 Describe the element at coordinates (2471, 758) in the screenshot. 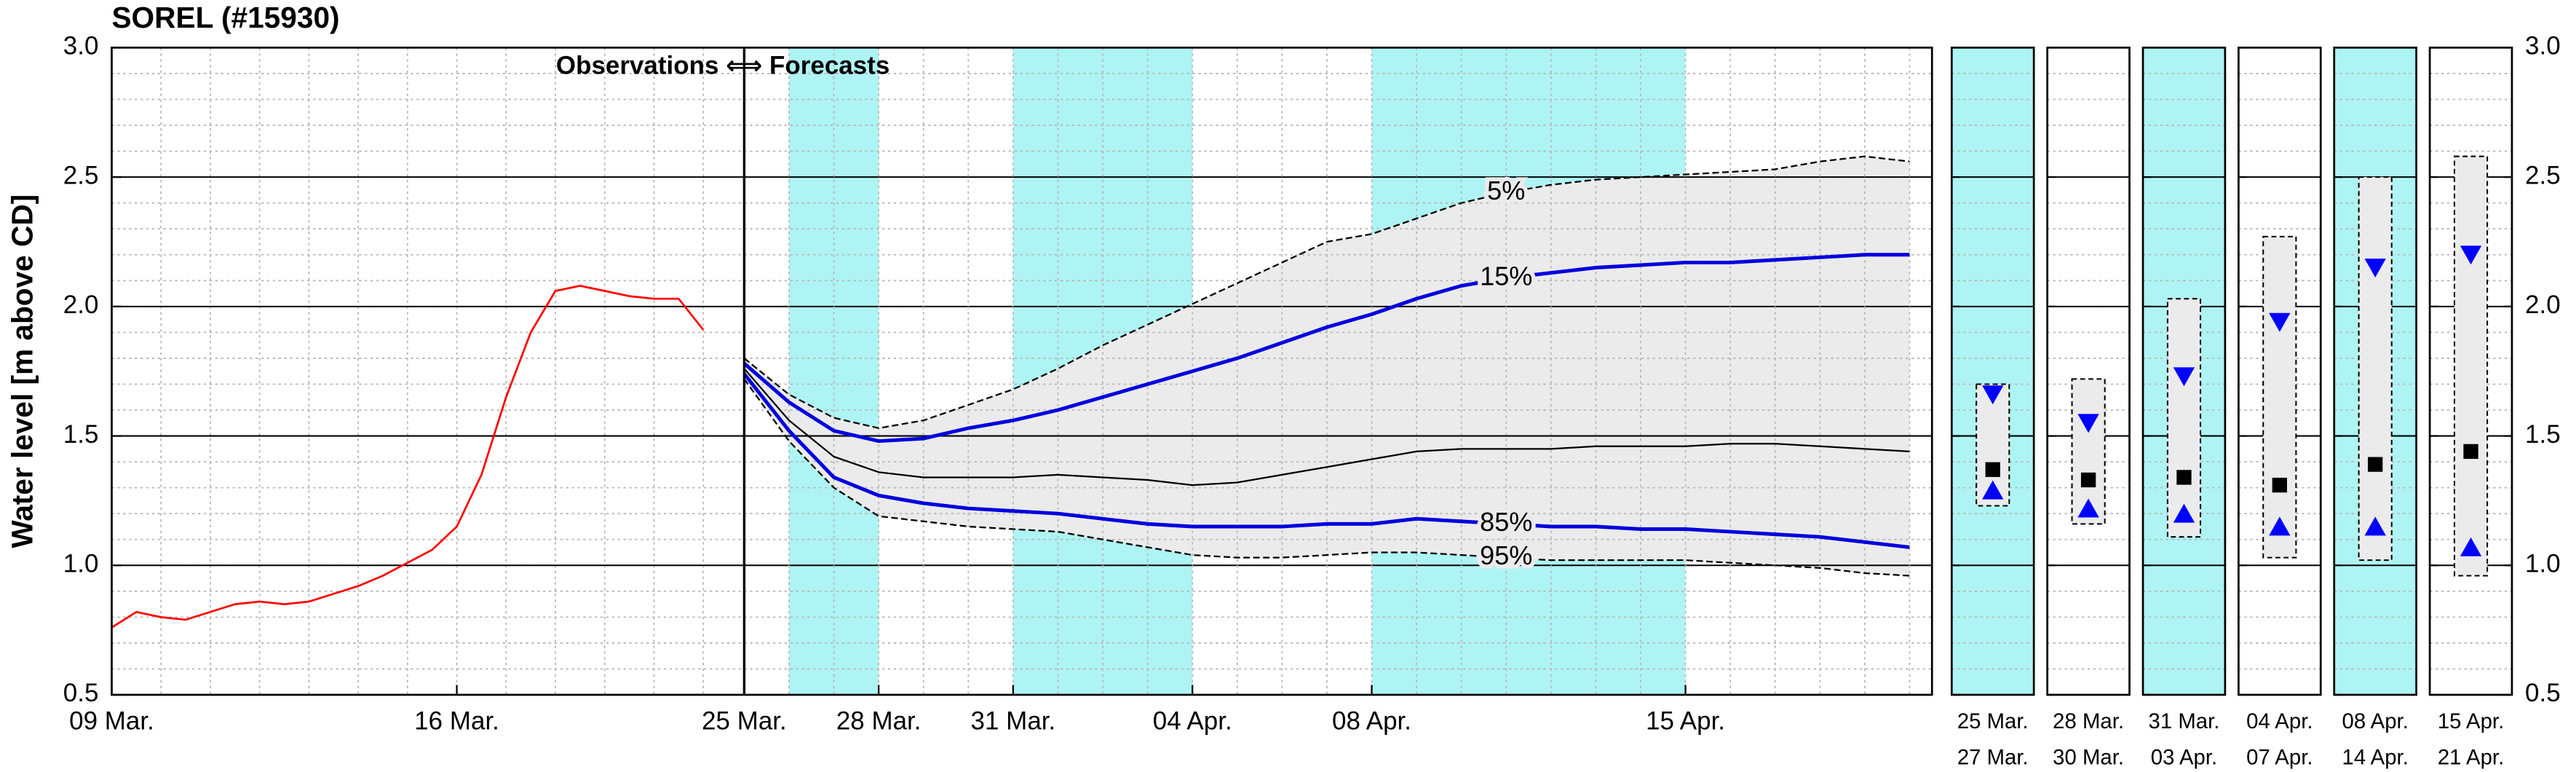

I see `x-tick-label: 21 Apr.` at that location.